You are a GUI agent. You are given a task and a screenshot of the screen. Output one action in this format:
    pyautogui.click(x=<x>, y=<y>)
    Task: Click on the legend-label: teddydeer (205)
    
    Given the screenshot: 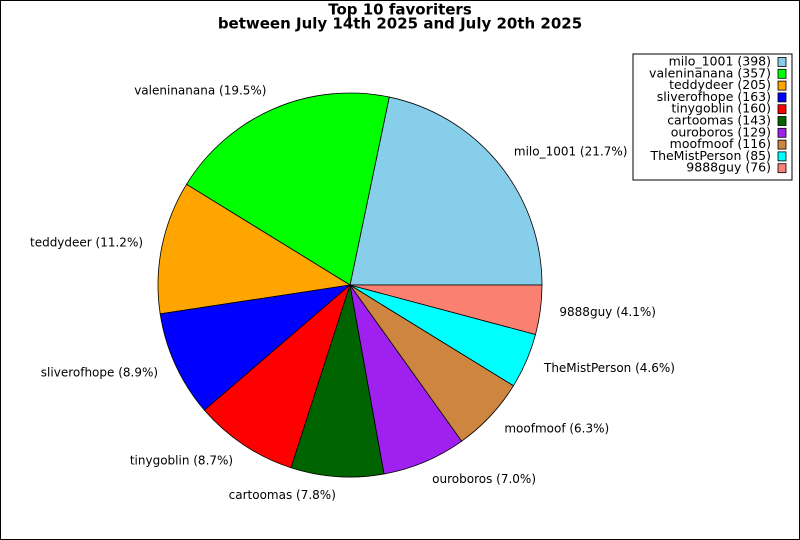 What is the action you would take?
    pyautogui.click(x=720, y=84)
    